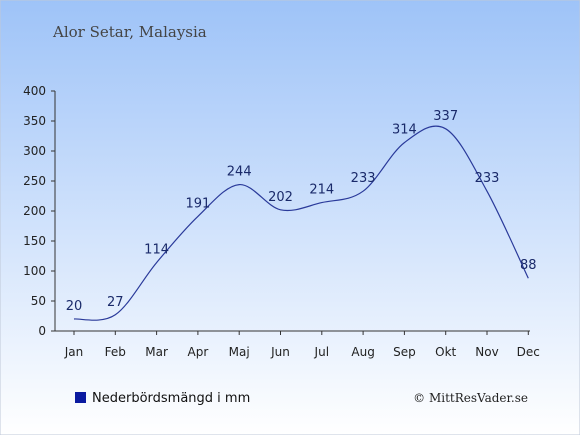  Describe the element at coordinates (528, 352) in the screenshot. I see `x-tick-label-dec: Dec` at that location.